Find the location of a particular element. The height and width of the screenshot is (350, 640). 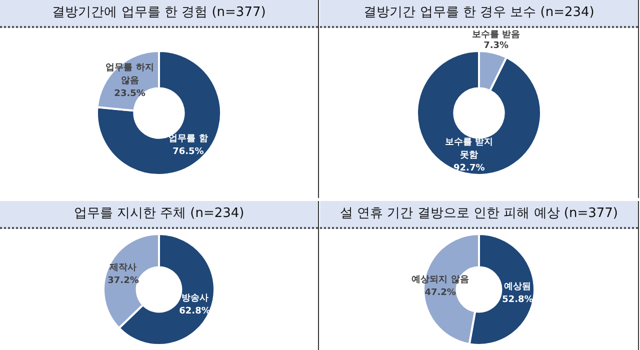

slice-label: 예상됨 is located at coordinates (518, 287).